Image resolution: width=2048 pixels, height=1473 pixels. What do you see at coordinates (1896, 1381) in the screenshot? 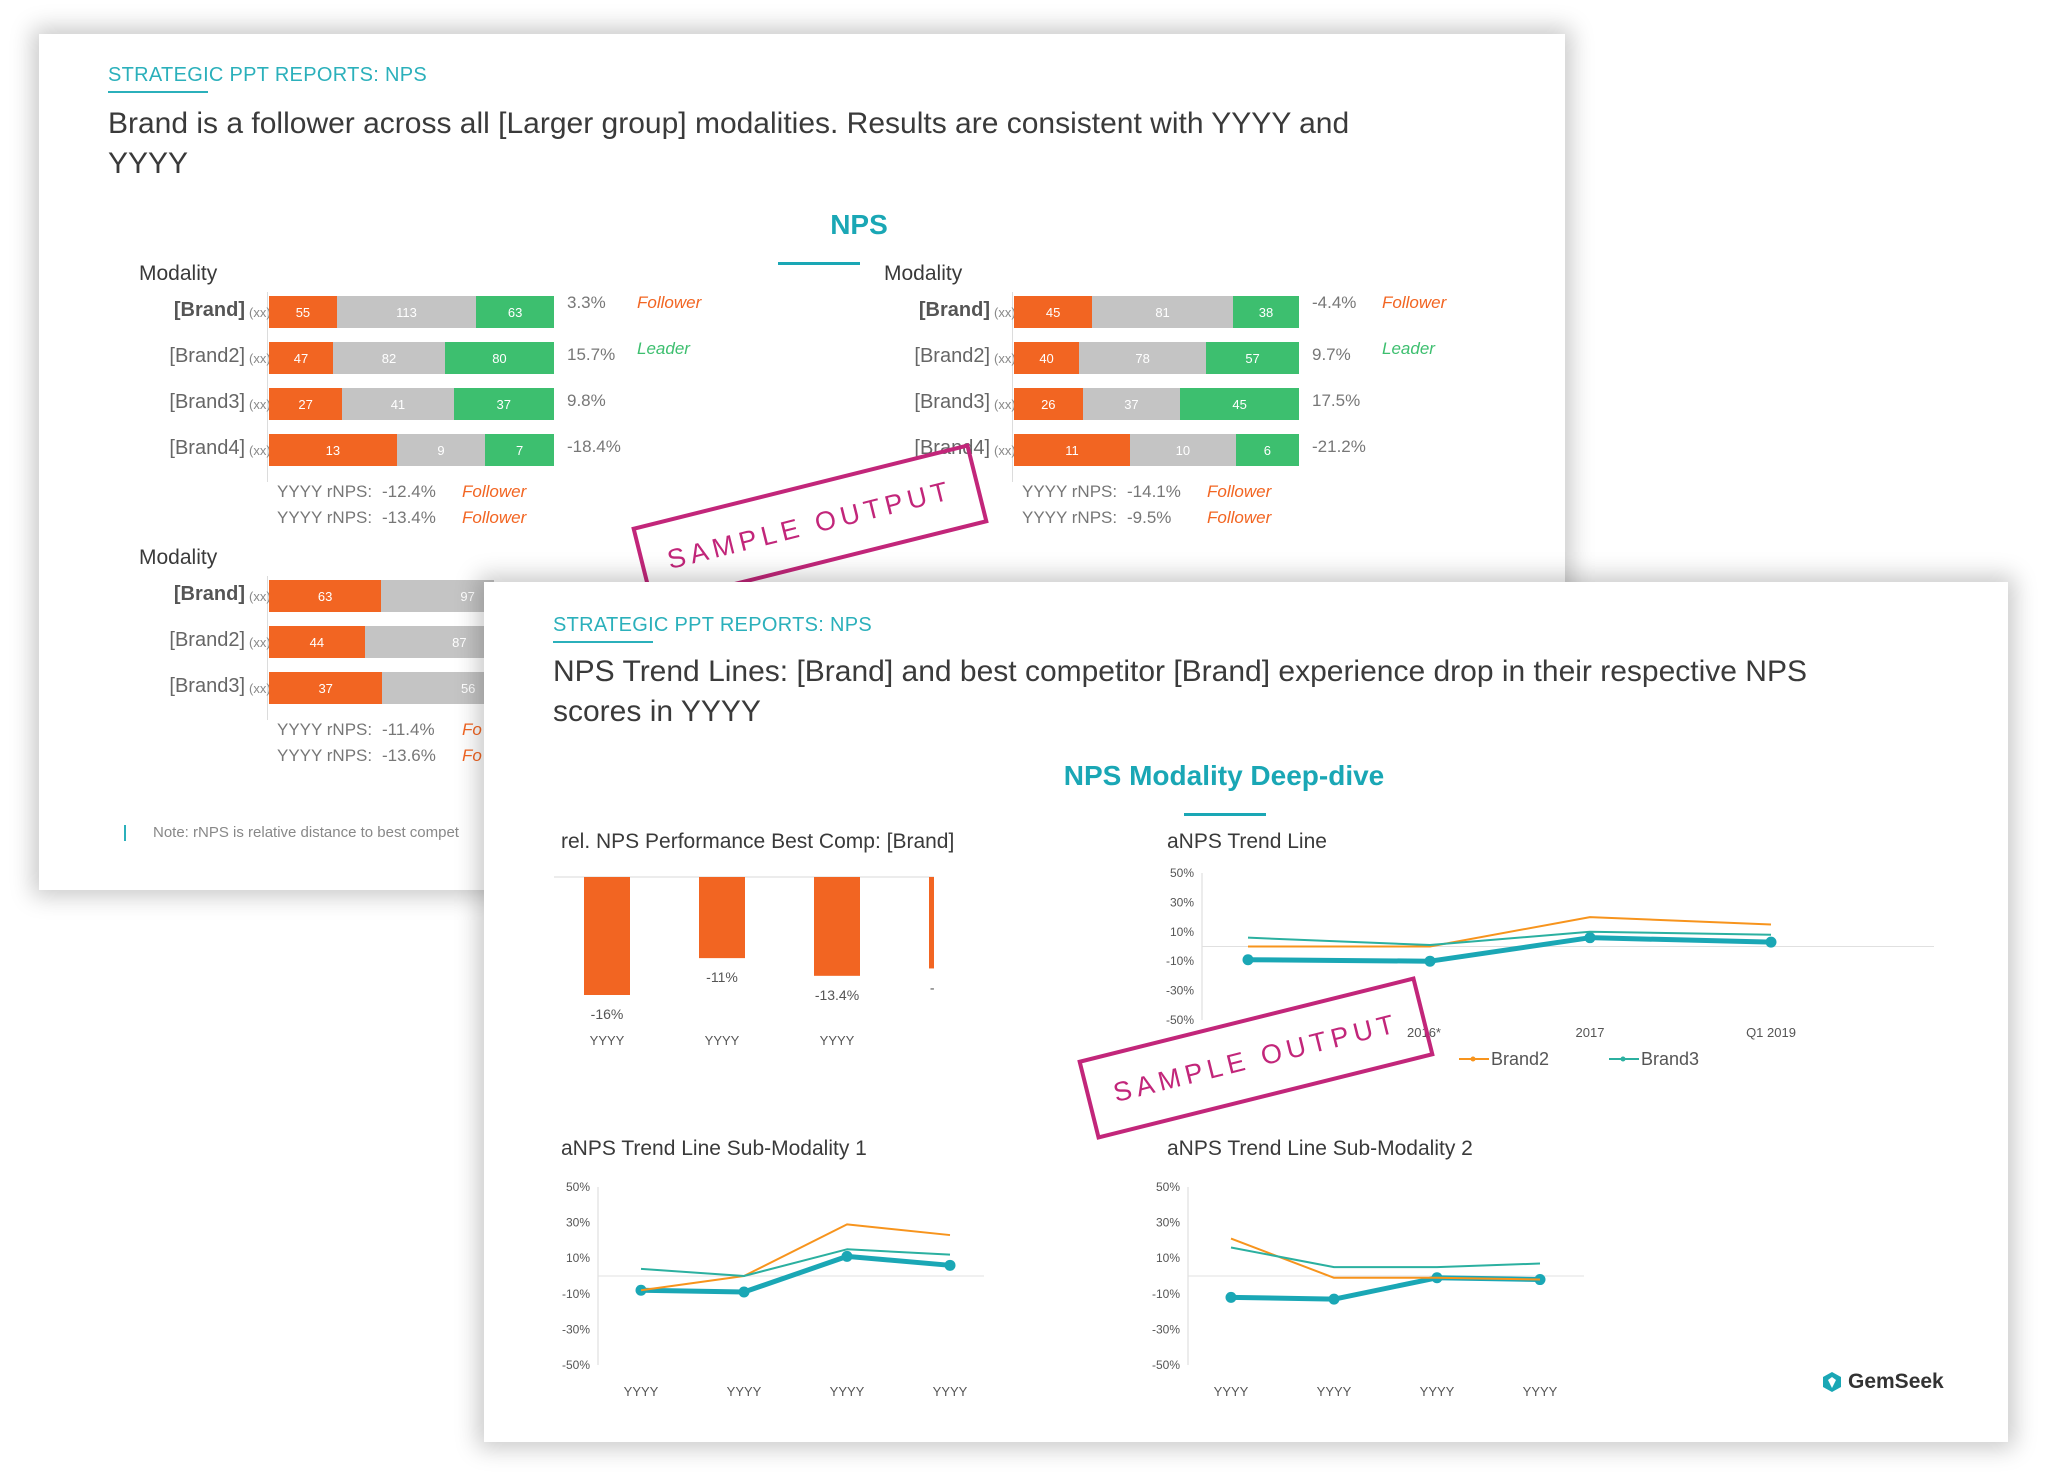
I see `gemseek-logo-text: GemSeek` at bounding box center [1896, 1381].